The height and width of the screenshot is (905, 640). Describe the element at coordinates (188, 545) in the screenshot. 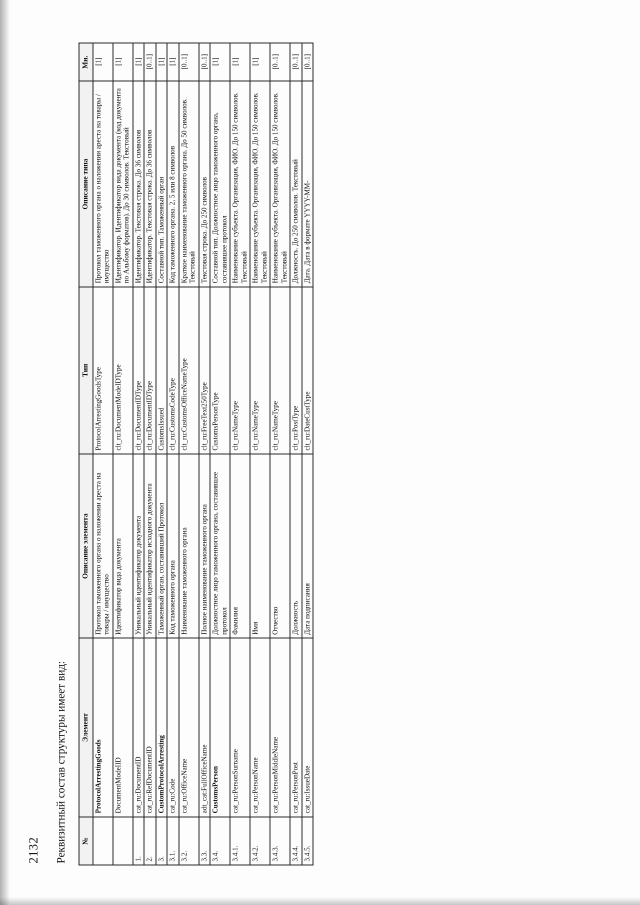

I see `row-element-description: Наименование таможенного органа` at that location.